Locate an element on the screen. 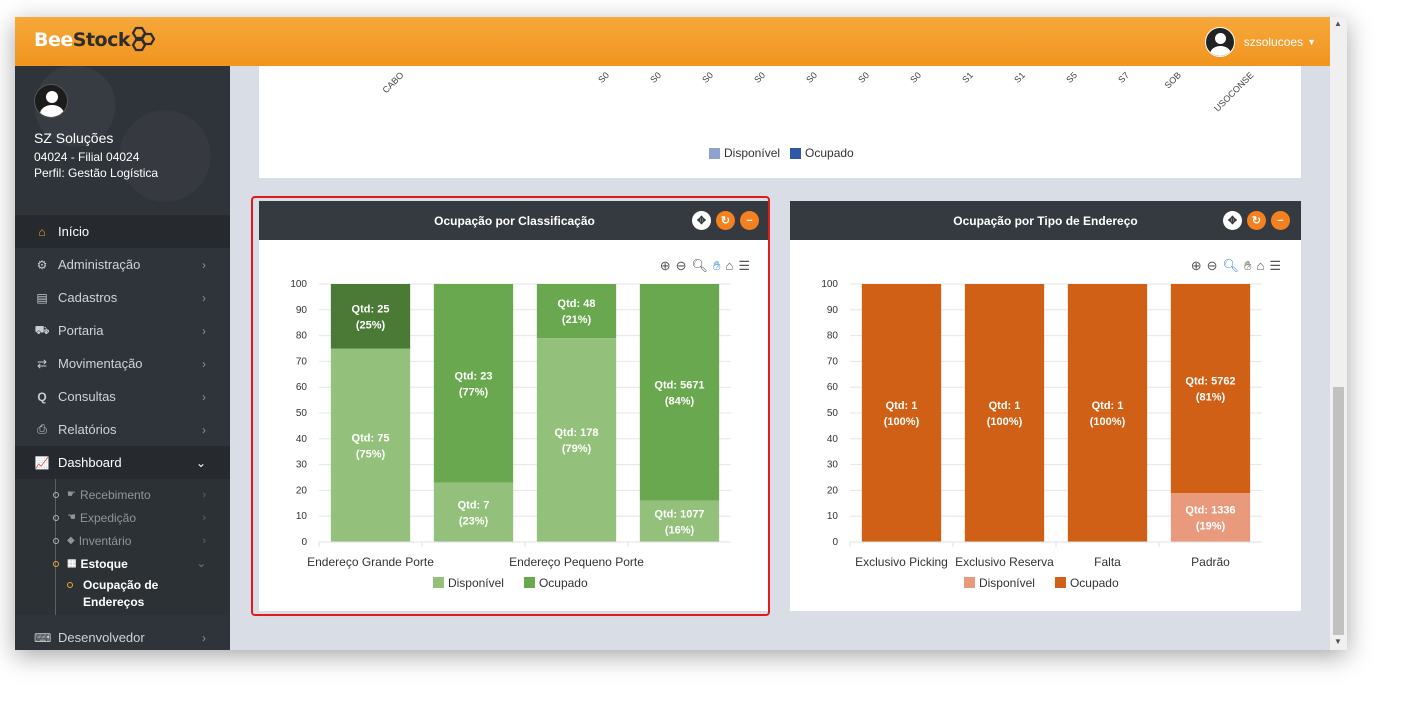 The height and width of the screenshot is (718, 1406). scrollbar-thumb is located at coordinates (1338, 511).